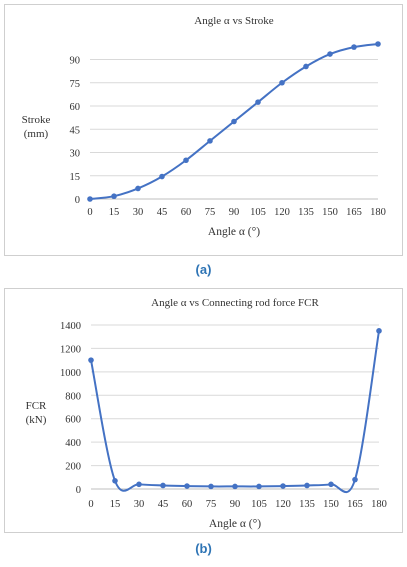 The height and width of the screenshot is (567, 407). I want to click on y-tick-label: 1000, so click(70, 373).